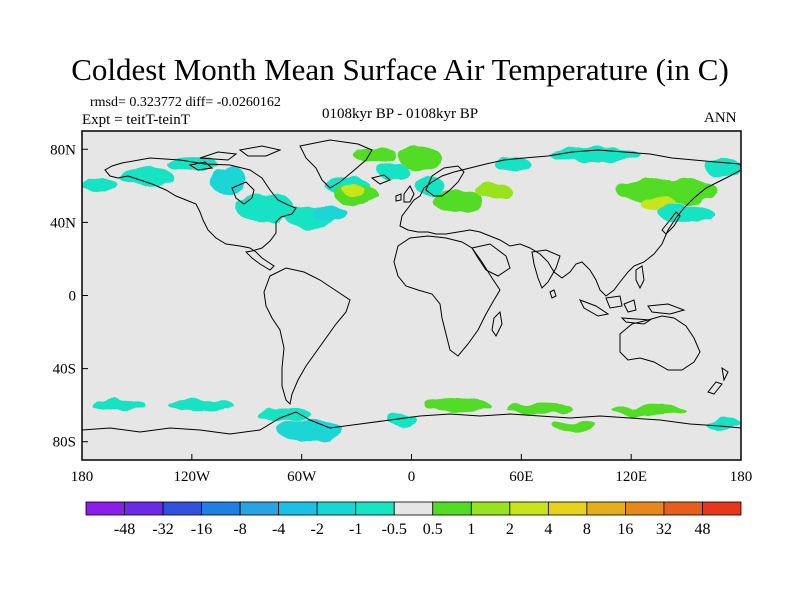  I want to click on season-label: ANN, so click(720, 118).